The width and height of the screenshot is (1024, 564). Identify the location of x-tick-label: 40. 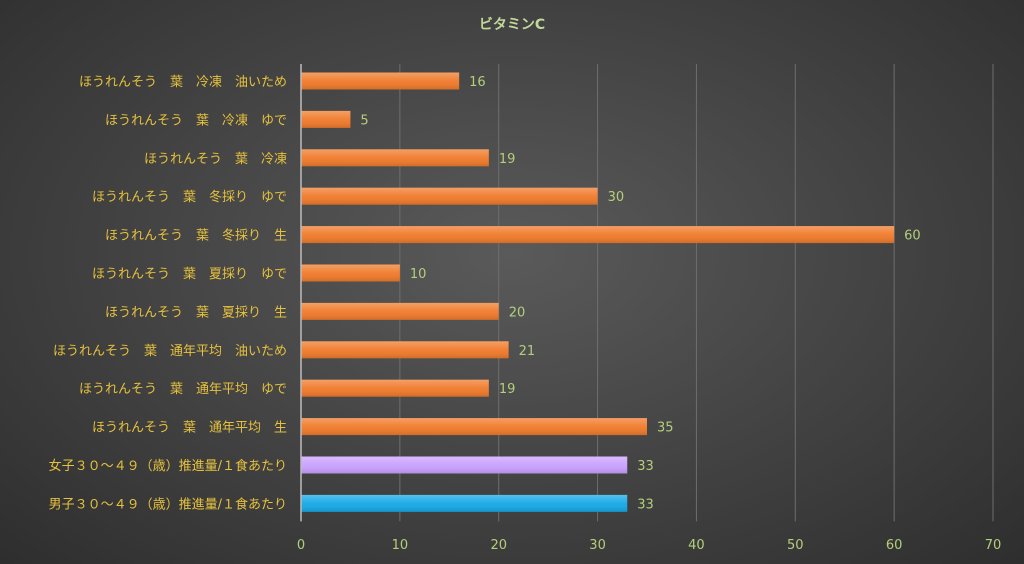
(696, 545).